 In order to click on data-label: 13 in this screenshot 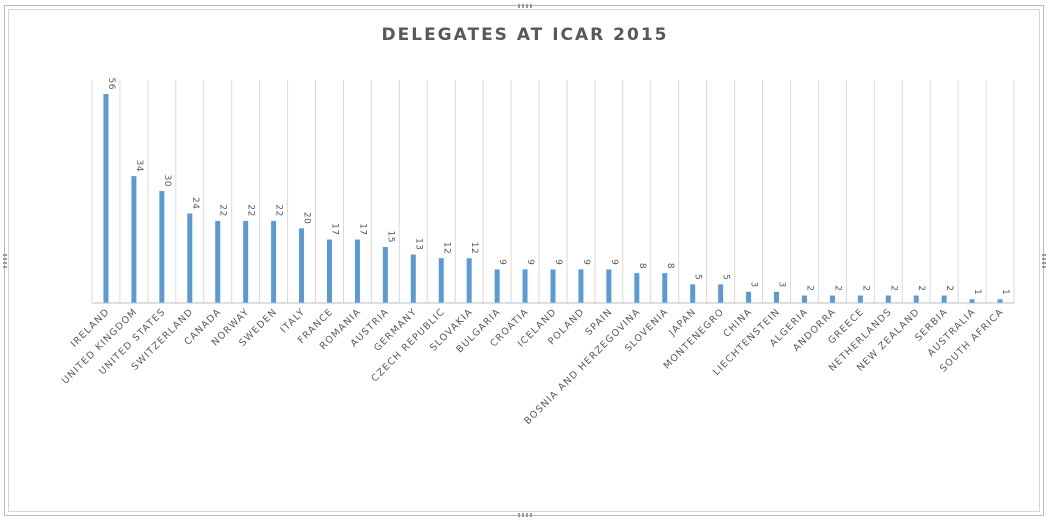, I will do `click(418, 244)`.